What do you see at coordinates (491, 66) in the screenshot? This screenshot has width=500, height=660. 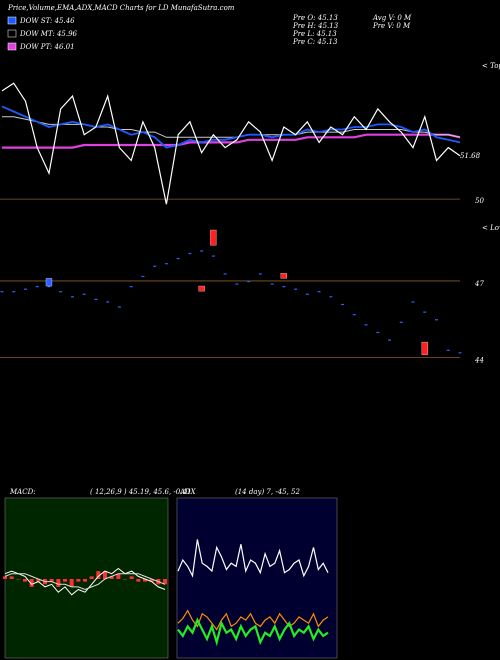 I see `corner-label: < Tops` at bounding box center [491, 66].